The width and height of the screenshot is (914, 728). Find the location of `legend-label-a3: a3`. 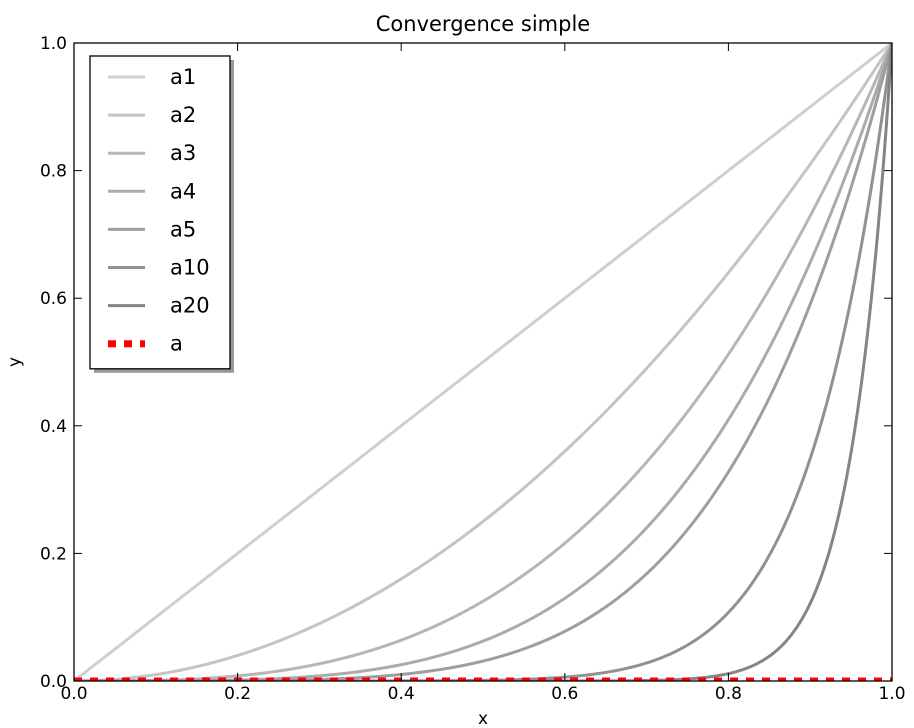

legend-label-a3: a3 is located at coordinates (183, 153).